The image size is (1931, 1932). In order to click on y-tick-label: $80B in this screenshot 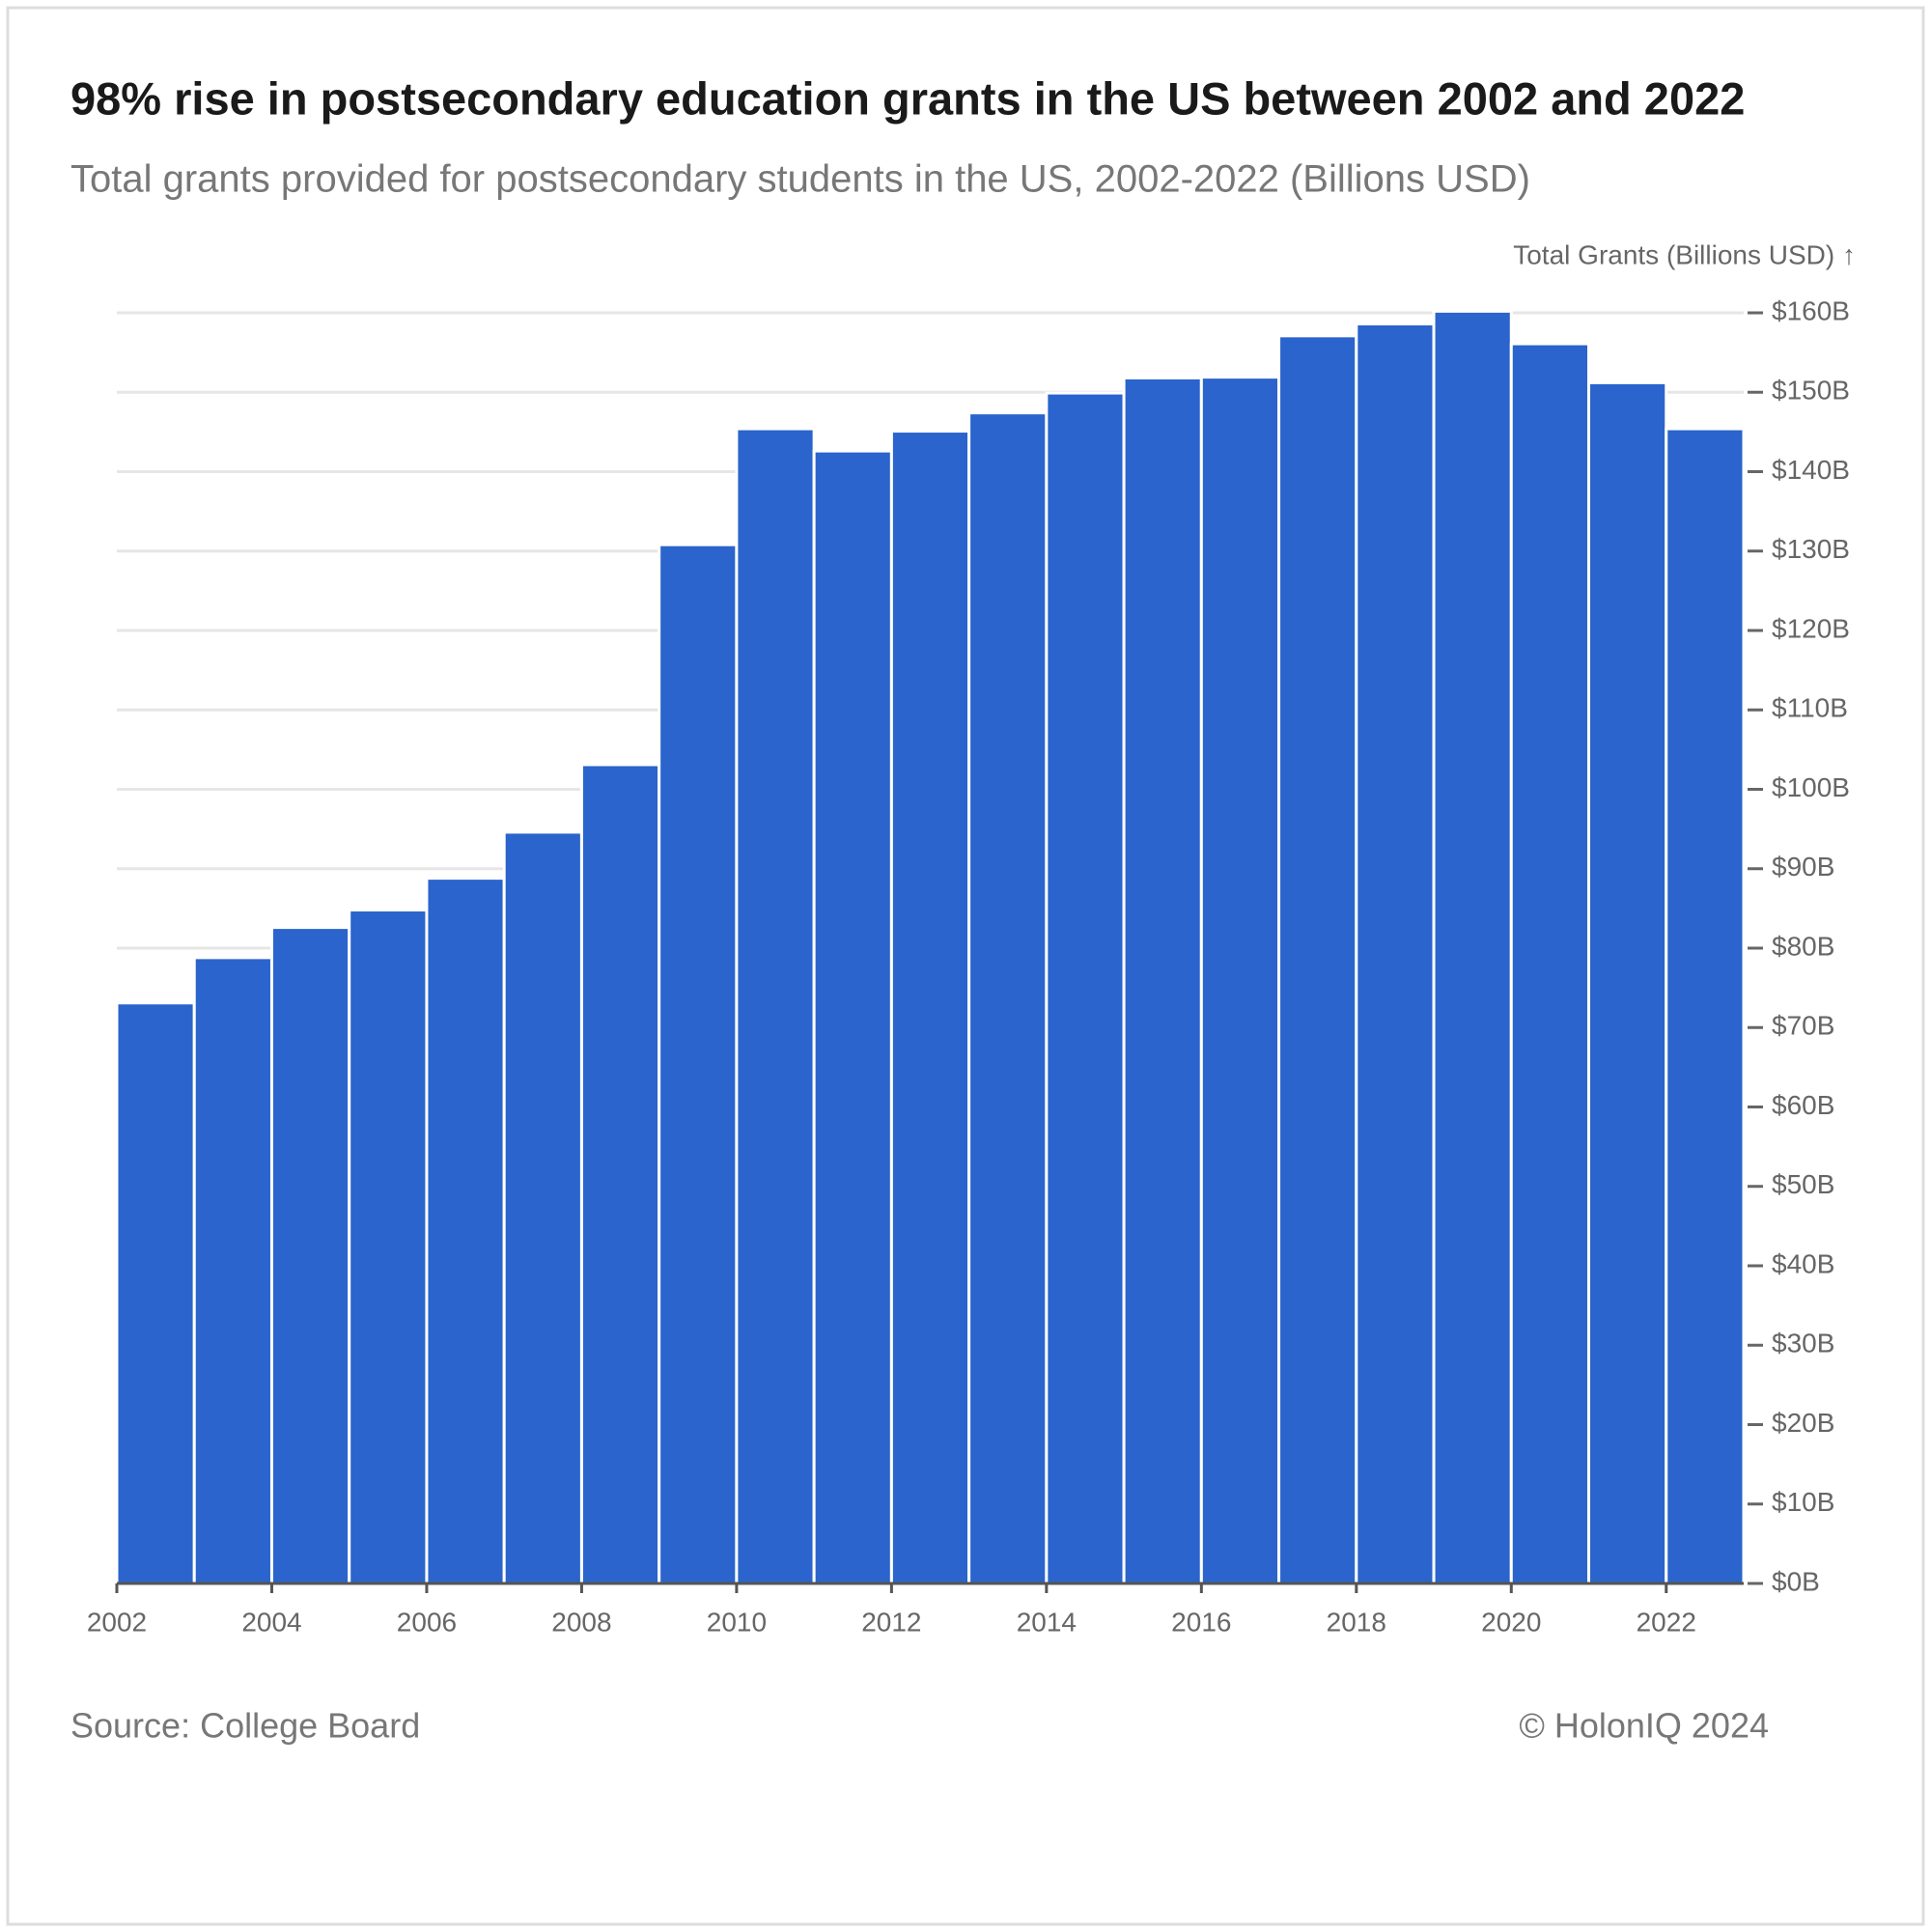, I will do `click(1803, 946)`.